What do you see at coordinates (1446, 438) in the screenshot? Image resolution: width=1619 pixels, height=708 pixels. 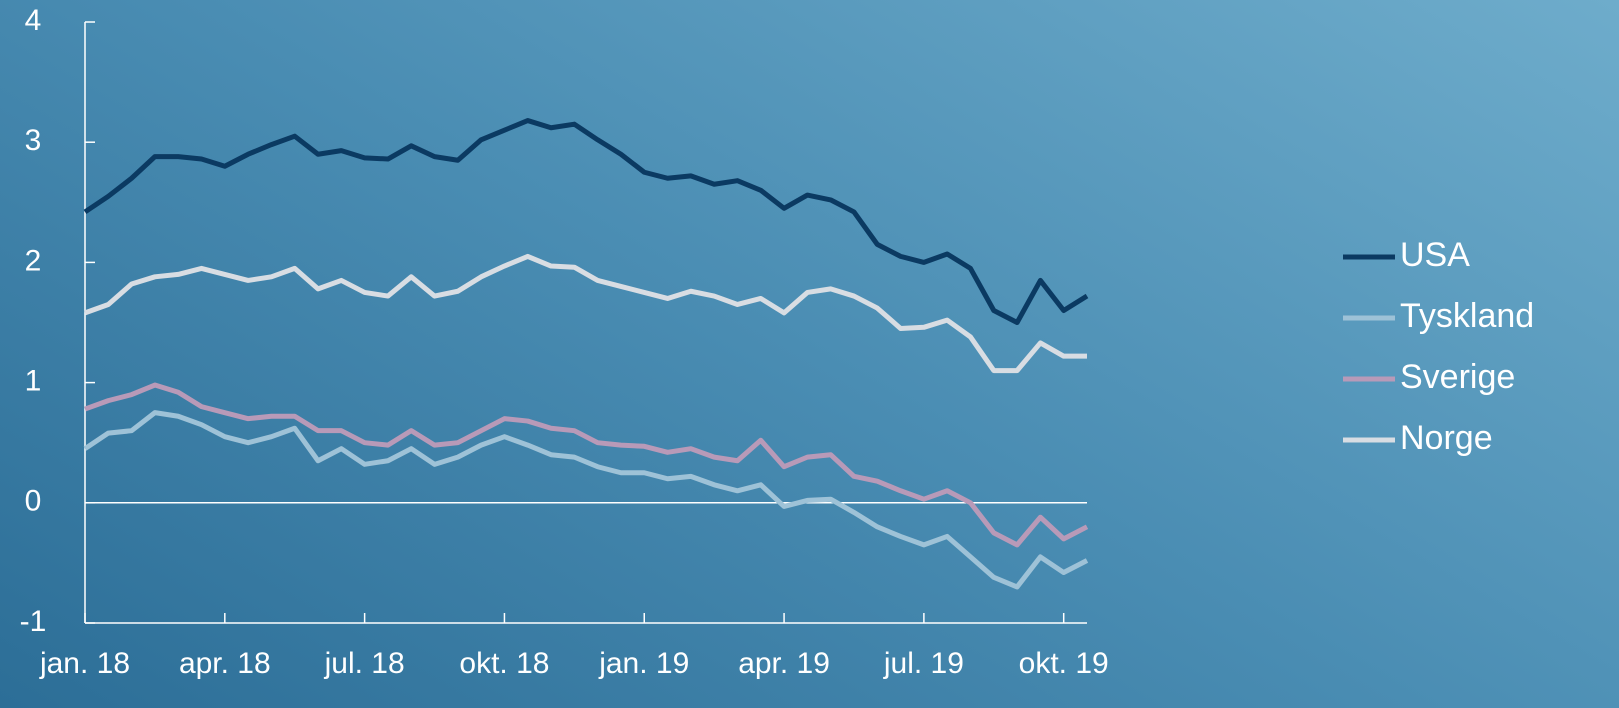 I see `legend-label: Norge` at bounding box center [1446, 438].